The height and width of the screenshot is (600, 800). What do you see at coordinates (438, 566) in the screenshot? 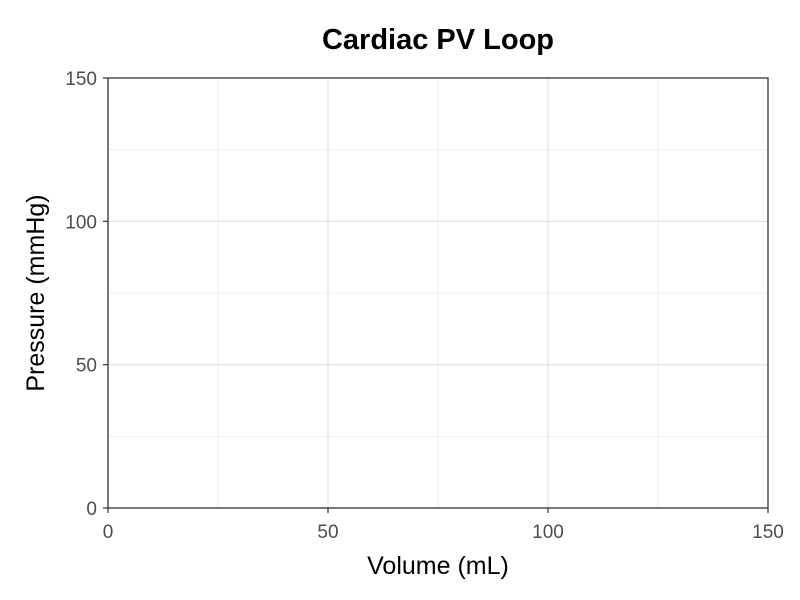
I see `x-axis-label: Volume (mL)` at bounding box center [438, 566].